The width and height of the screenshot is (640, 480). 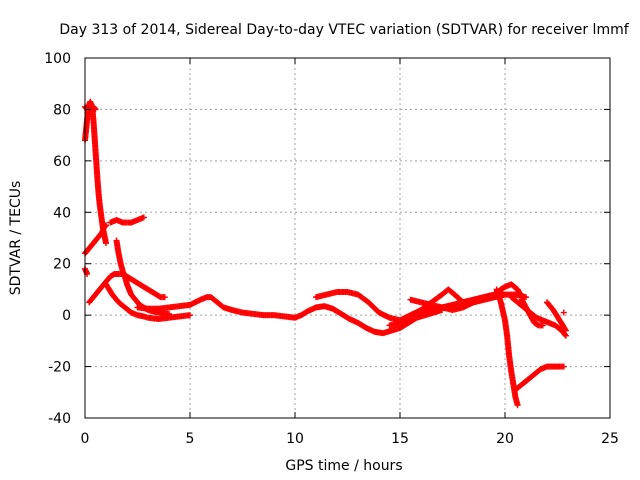 I want to click on x-tick-label: 5, so click(x=190, y=439).